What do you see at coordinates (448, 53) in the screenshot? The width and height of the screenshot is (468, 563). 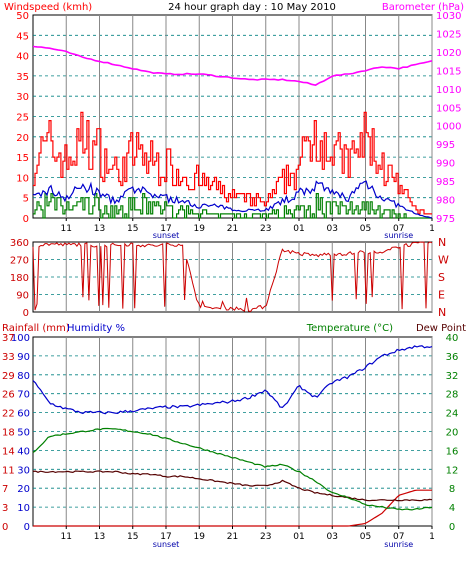 I see `barometer-y-tick-label: 1020` at bounding box center [448, 53].